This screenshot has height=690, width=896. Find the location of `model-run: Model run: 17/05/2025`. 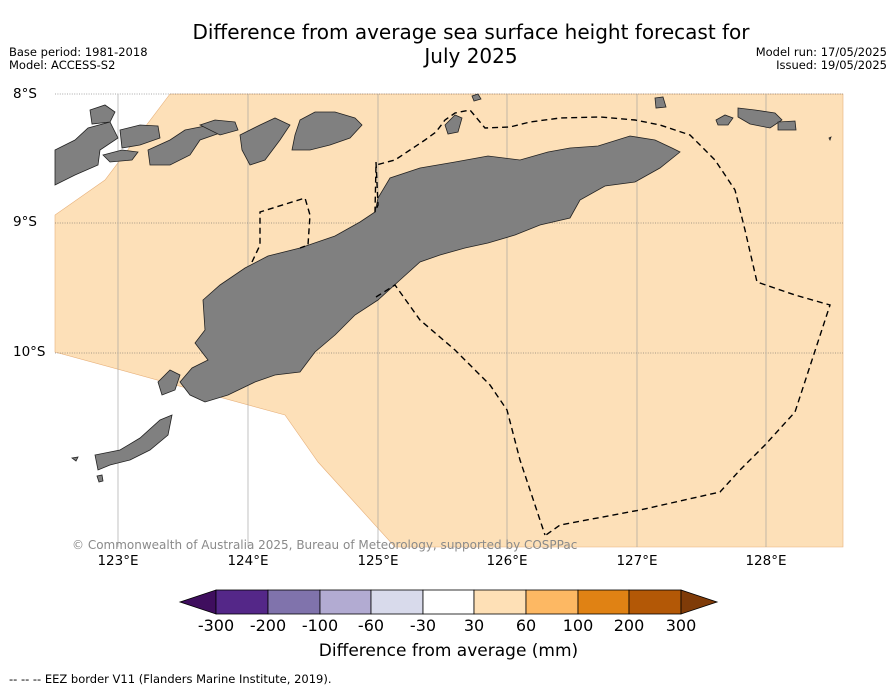

model-run: Model run: 17/05/2025 is located at coordinates (821, 52).